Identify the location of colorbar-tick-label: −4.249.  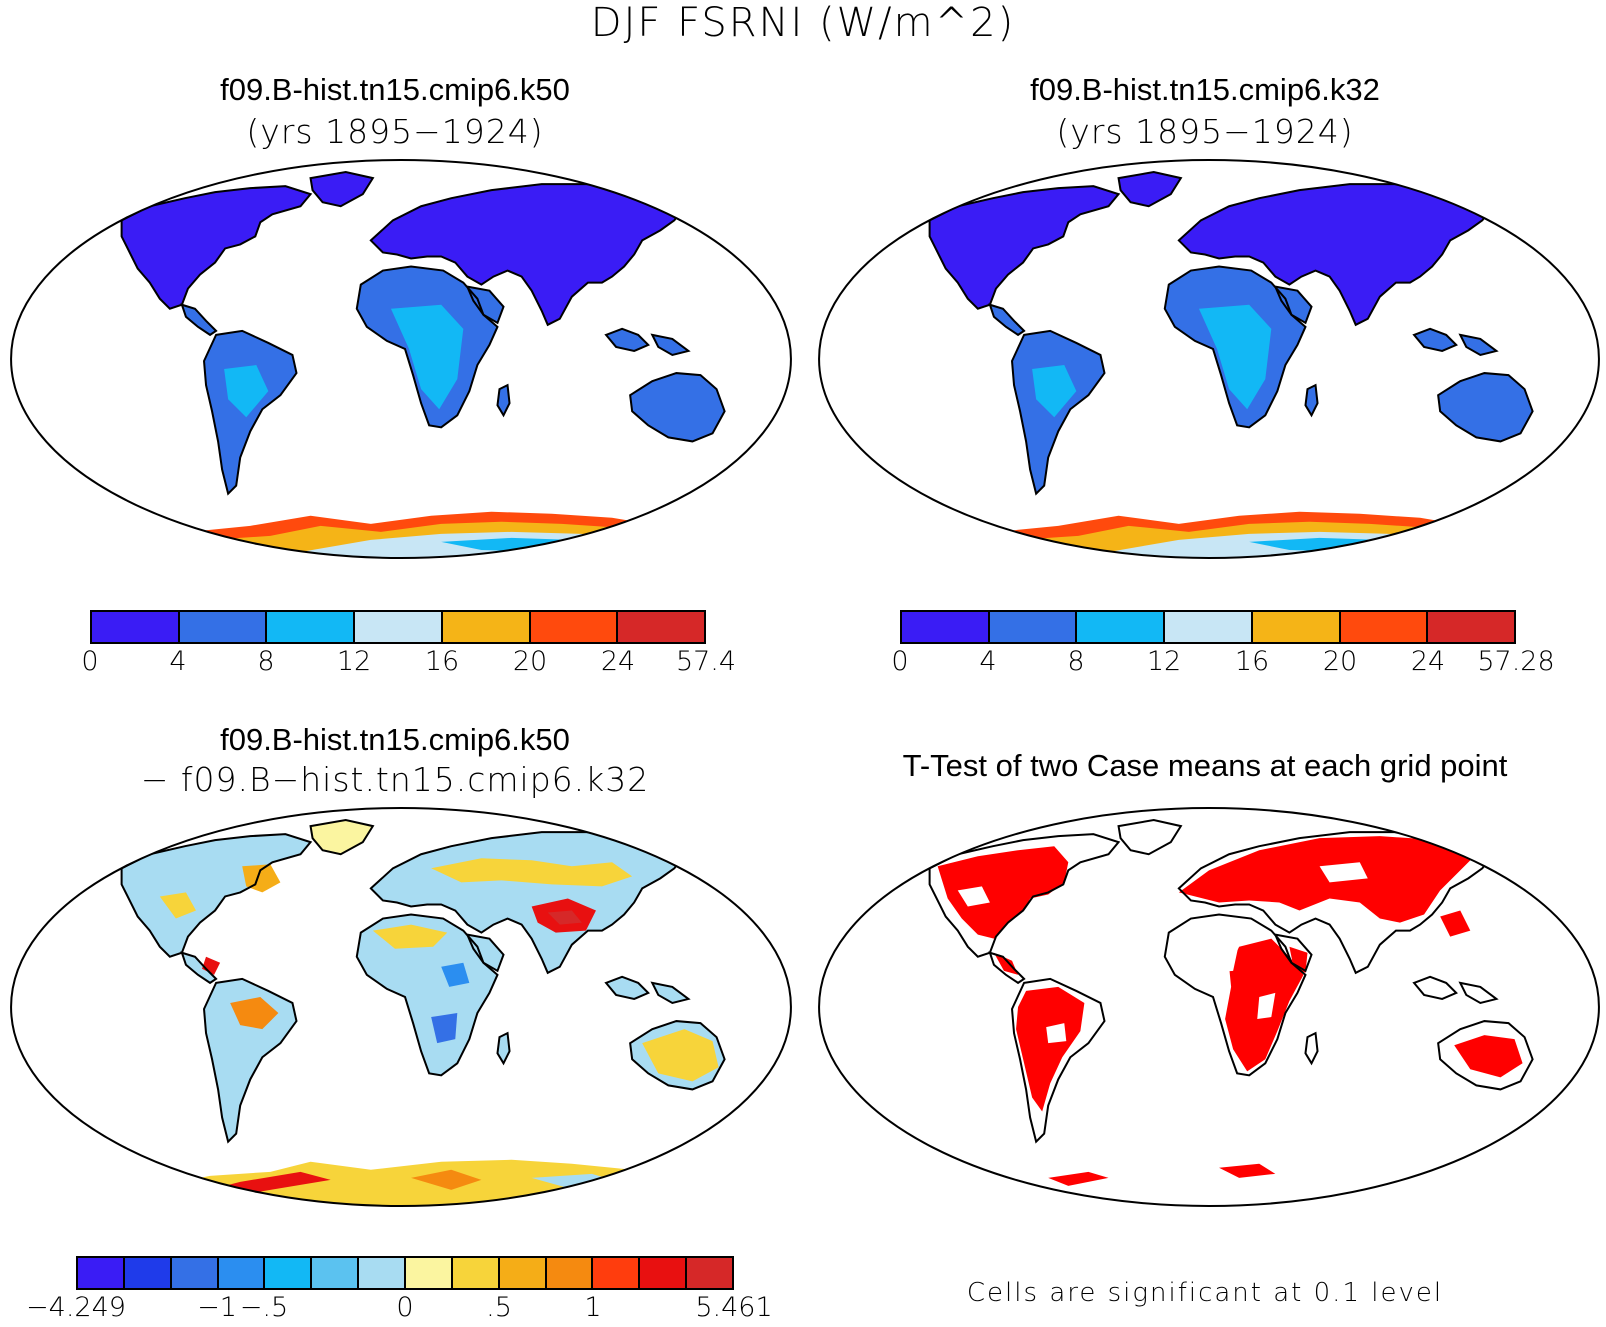
(76, 1307).